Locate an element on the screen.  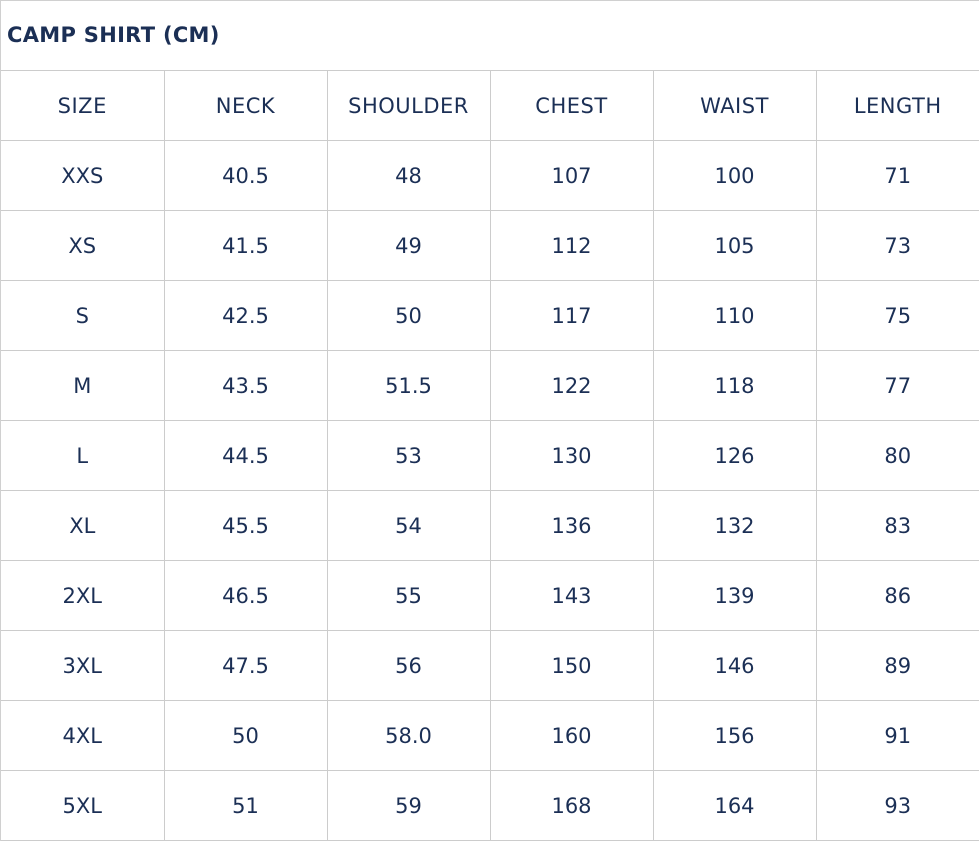
cell-neck: 43.5 is located at coordinates (245, 385).